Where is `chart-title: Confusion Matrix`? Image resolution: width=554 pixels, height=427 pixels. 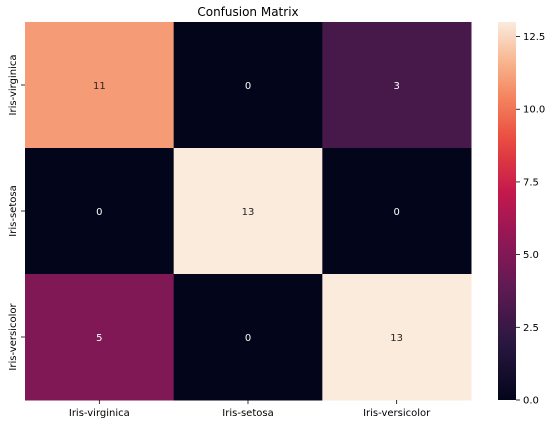 chart-title: Confusion Matrix is located at coordinates (247, 12).